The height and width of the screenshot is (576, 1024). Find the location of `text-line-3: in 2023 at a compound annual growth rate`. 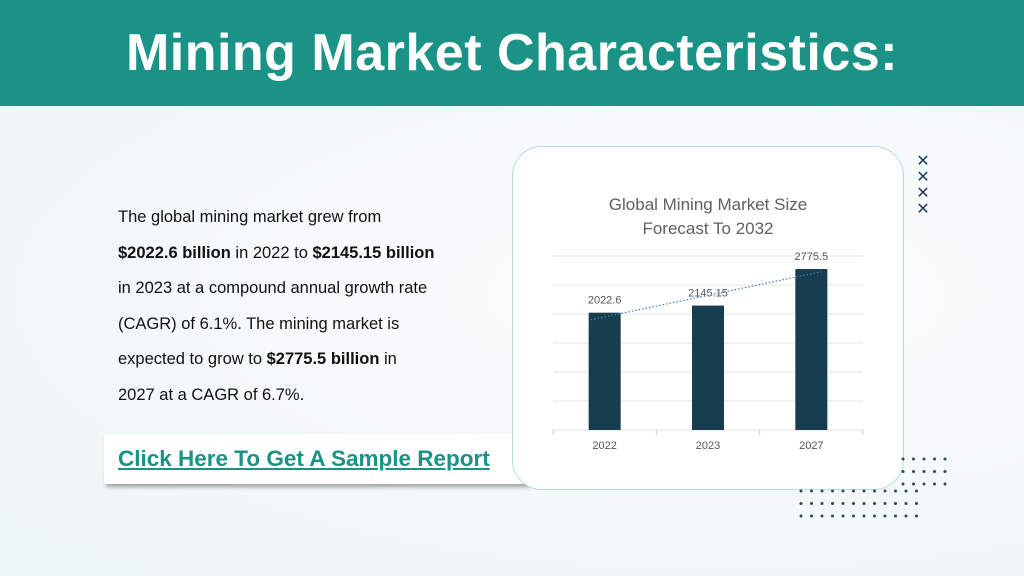

text-line-3: in 2023 at a compound annual growth rate is located at coordinates (273, 288).